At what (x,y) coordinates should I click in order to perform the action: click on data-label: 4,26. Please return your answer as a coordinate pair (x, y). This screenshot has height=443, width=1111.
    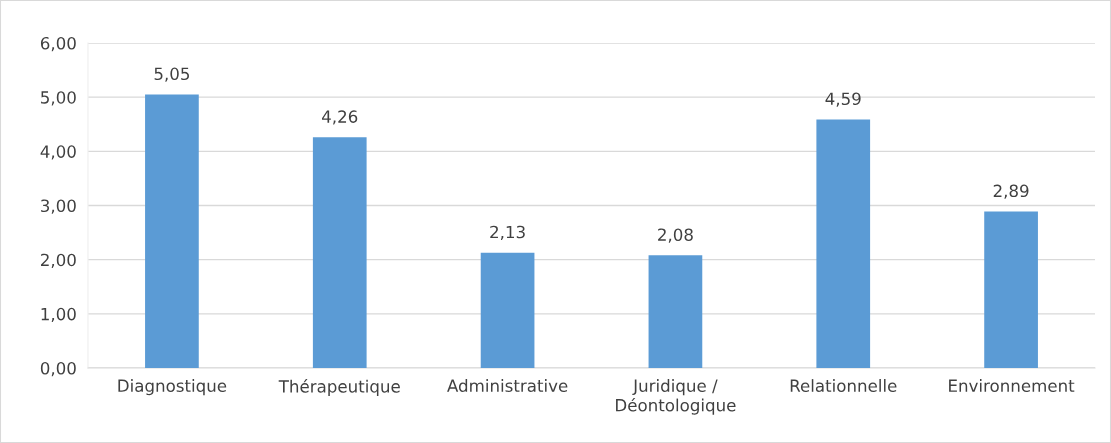
    Looking at the image, I should click on (340, 117).